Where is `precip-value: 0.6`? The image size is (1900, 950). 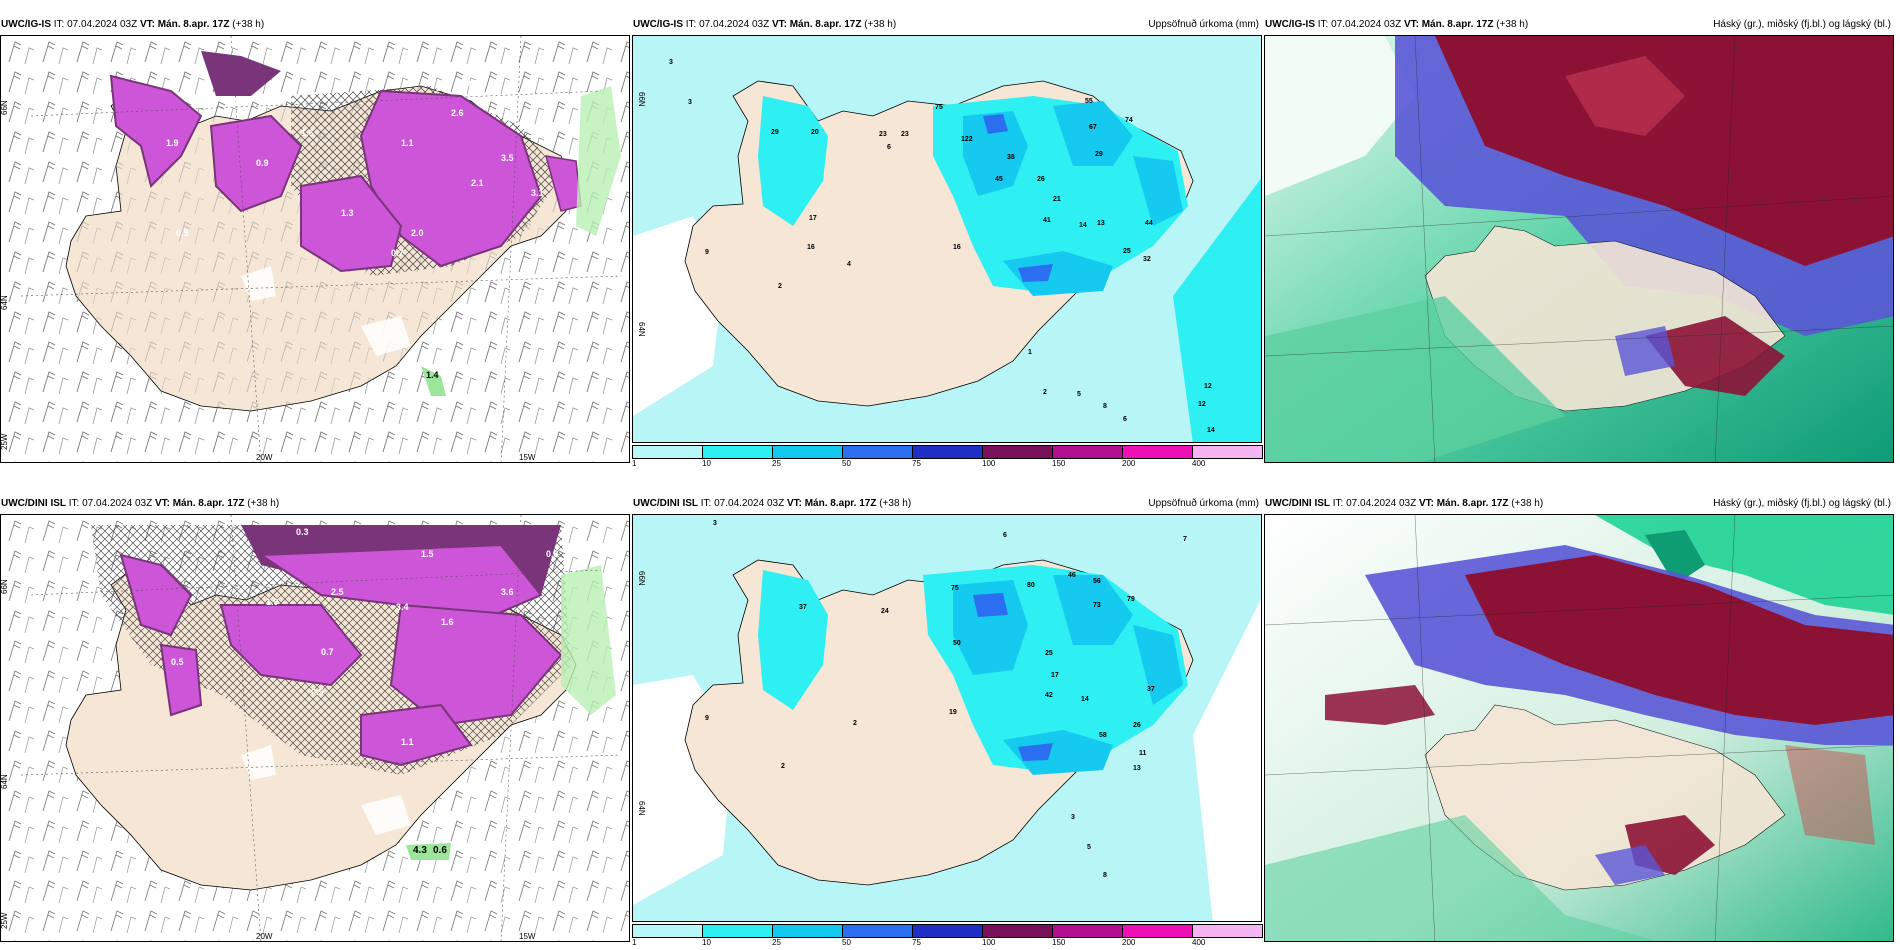
precip-value: 0.6 is located at coordinates (552, 554).